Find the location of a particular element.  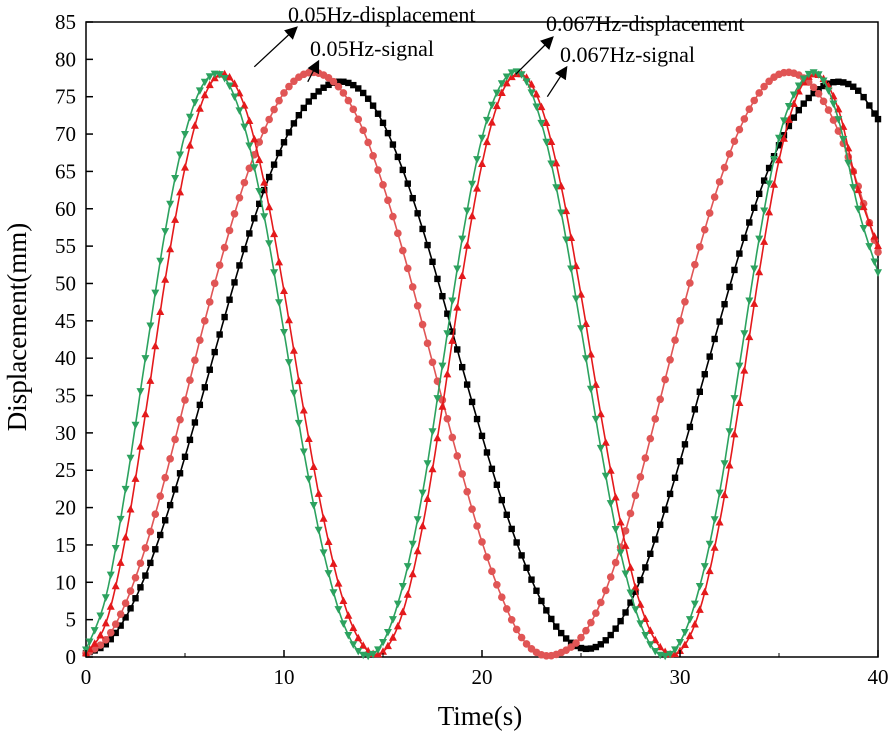

annotation-label: 0.067Hz-signal is located at coordinates (627, 54).